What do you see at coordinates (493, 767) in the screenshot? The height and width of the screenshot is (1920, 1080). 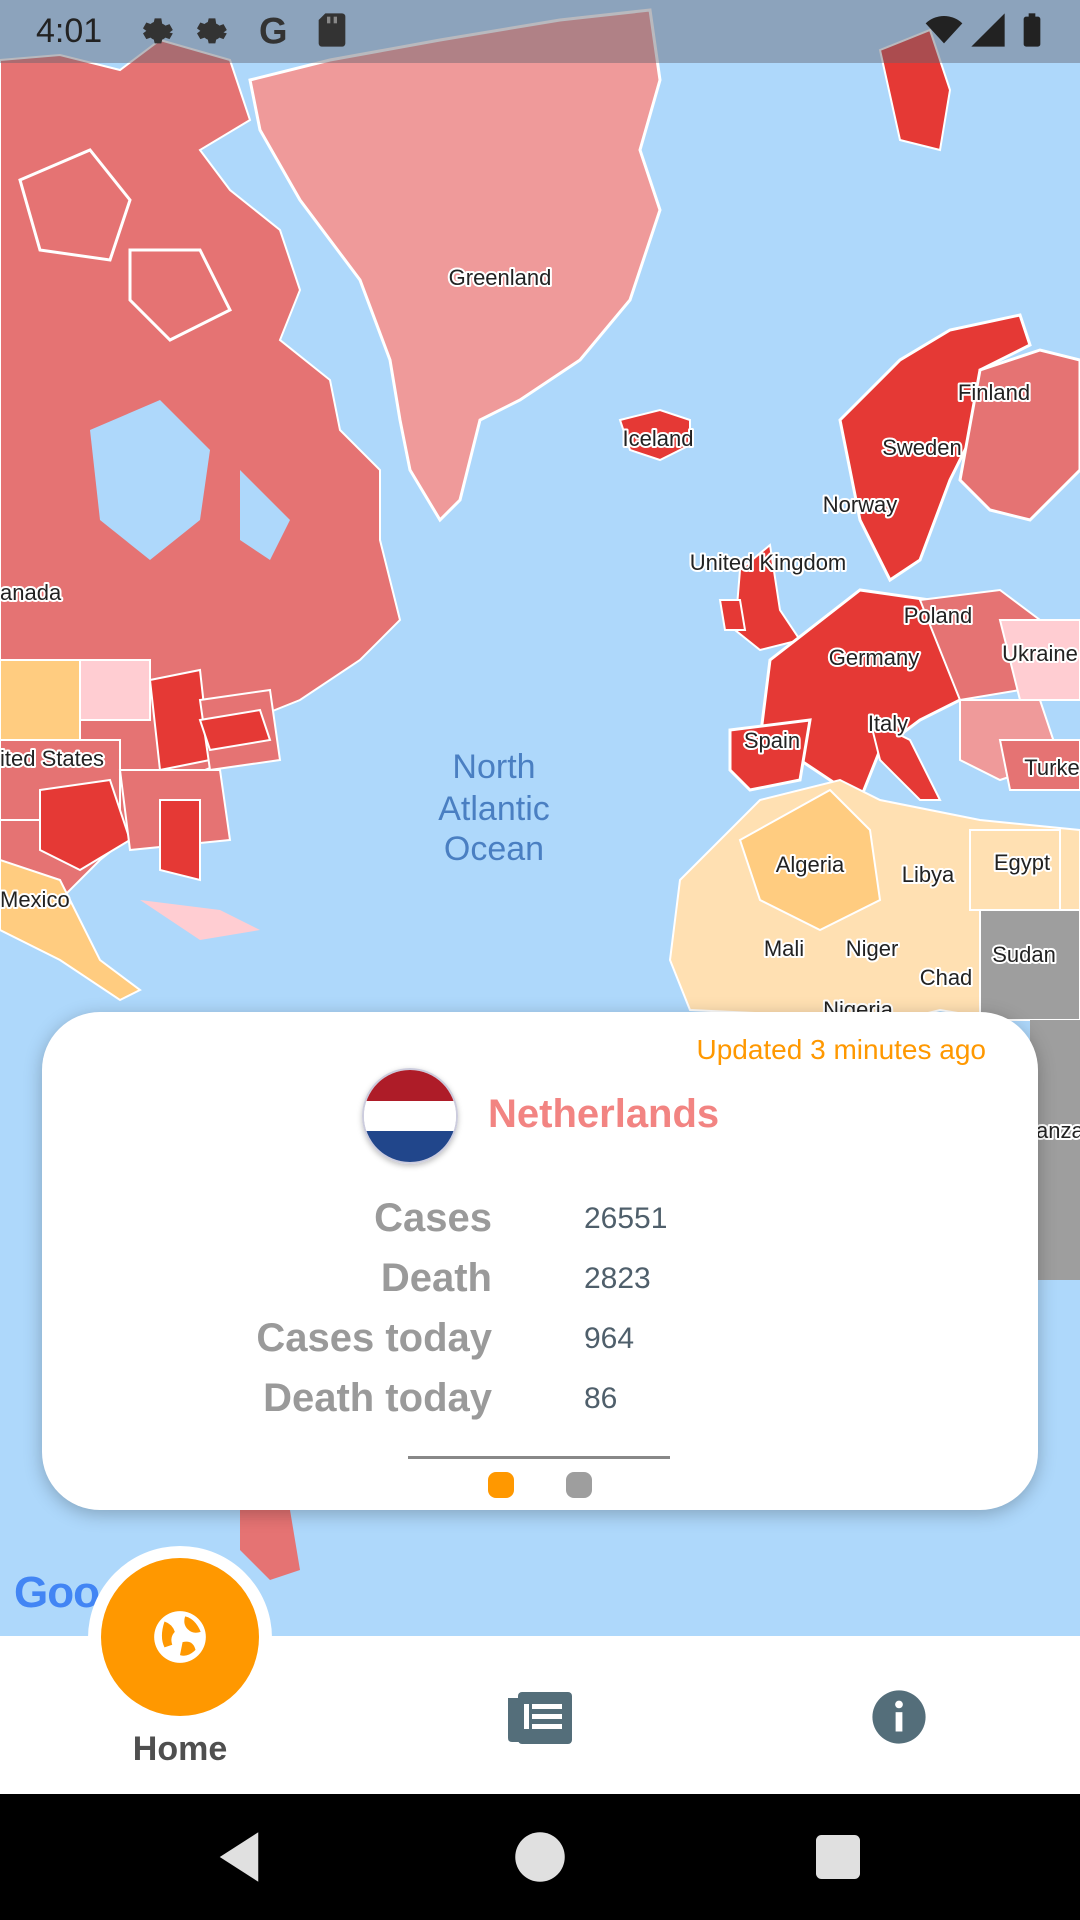 I see `ocean-label-line1: North` at bounding box center [493, 767].